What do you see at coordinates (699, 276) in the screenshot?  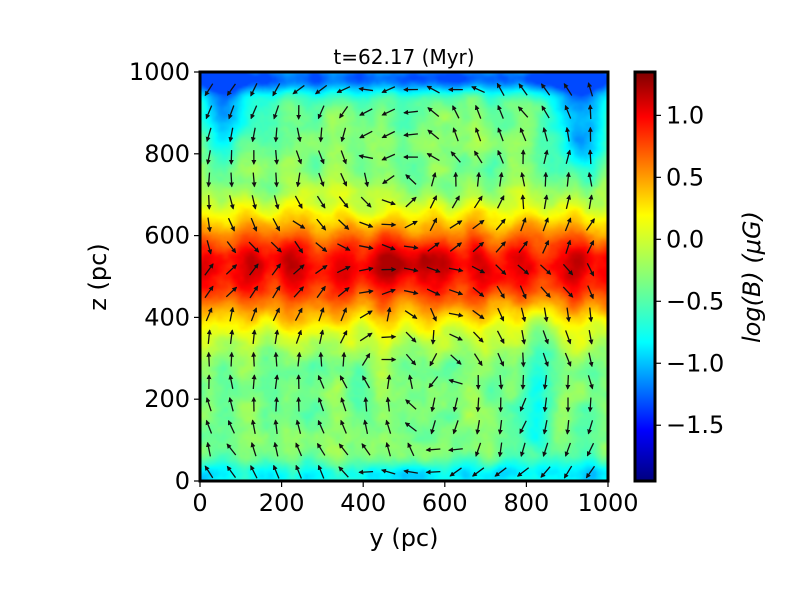 I see `colorbar: −1.5 −1.0 −0.5 0.0 0.5 1.0 log(B) (μG)` at bounding box center [699, 276].